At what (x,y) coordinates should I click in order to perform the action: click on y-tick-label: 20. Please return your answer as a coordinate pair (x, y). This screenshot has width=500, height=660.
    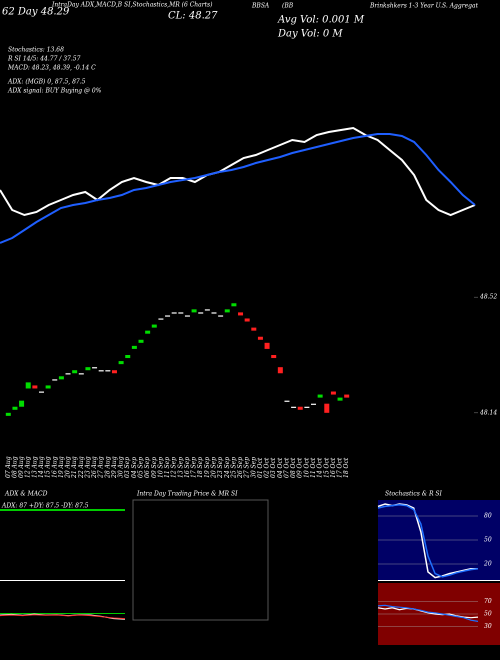
    Looking at the image, I should click on (487, 564).